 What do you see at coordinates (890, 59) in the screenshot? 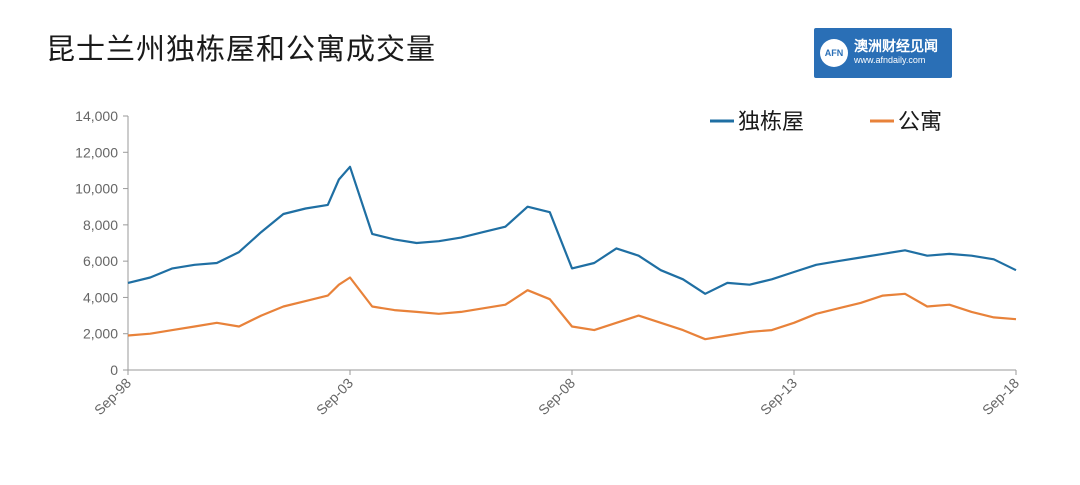
I see `logo-url: www.afndaily.com` at bounding box center [890, 59].